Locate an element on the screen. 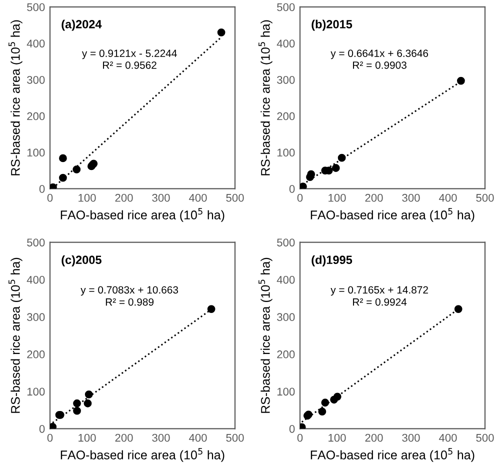 Image resolution: width=500 pixels, height=466 pixels. annotation: R² = 0.989 is located at coordinates (130, 302).